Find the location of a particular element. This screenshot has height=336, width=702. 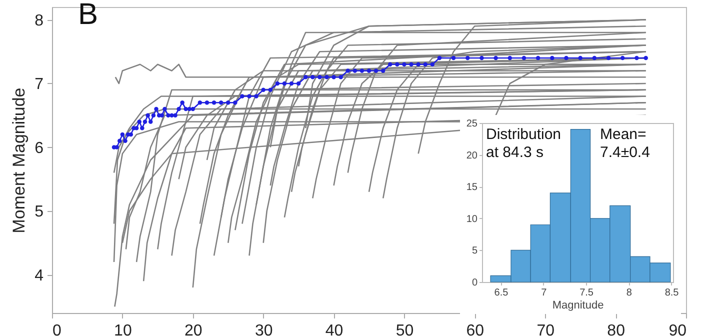

x-tick-label: 6.5 is located at coordinates (501, 293).